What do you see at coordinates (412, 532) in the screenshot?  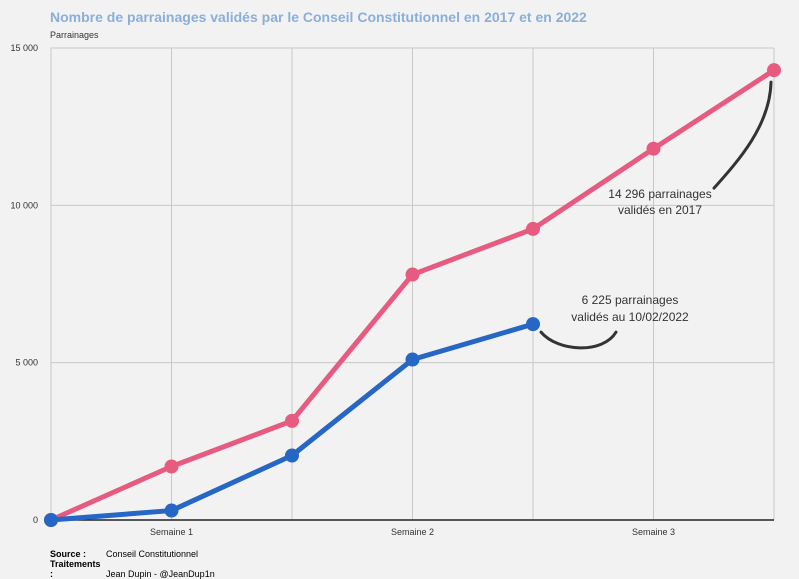 I see `x-tick-label: Semaine 2` at bounding box center [412, 532].